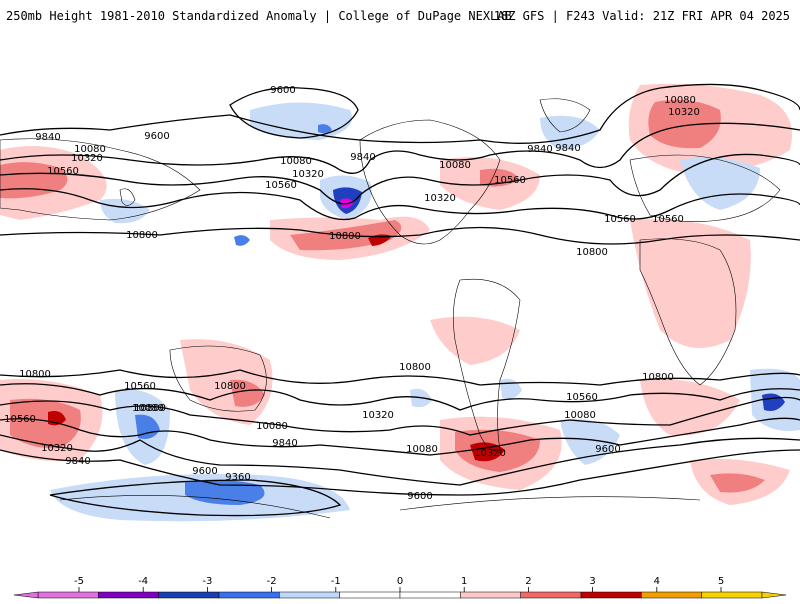 This screenshot has width=800, height=604. What do you see at coordinates (774, 595) in the screenshot?
I see `colorbar-right-arrow` at bounding box center [774, 595].